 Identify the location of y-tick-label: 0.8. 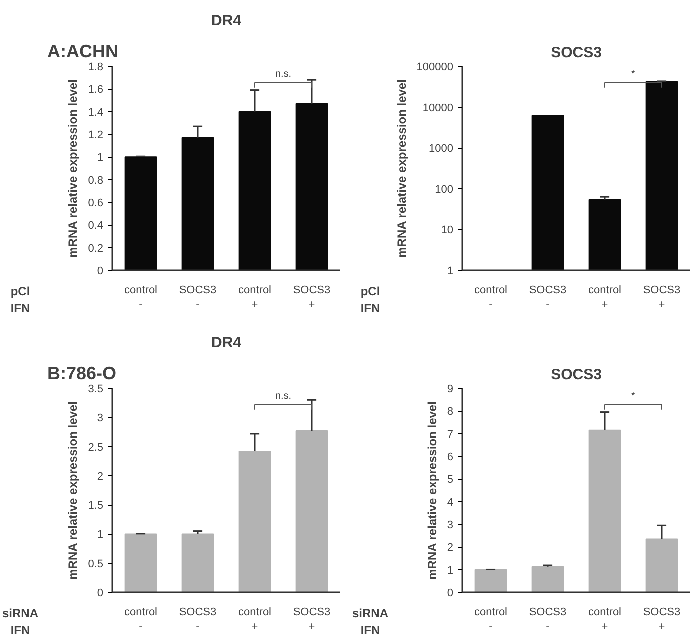
(96, 180).